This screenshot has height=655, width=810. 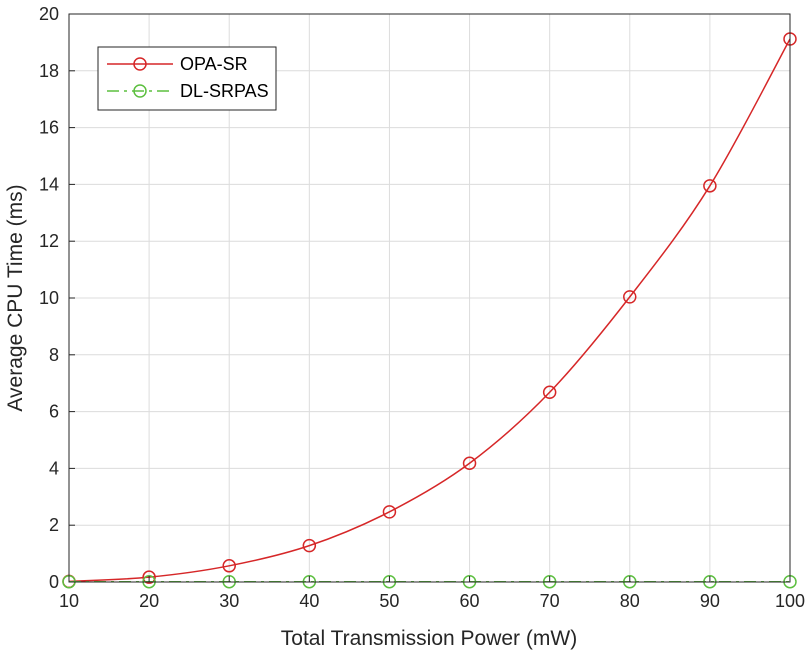 What do you see at coordinates (229, 601) in the screenshot?
I see `x-tick-label: 30` at bounding box center [229, 601].